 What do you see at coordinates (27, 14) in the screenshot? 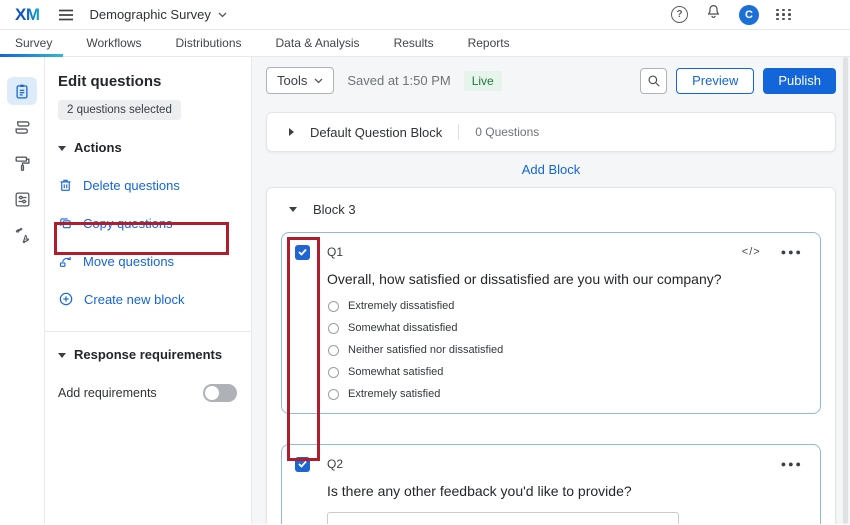
I see `xm-logo: XM` at bounding box center [27, 14].